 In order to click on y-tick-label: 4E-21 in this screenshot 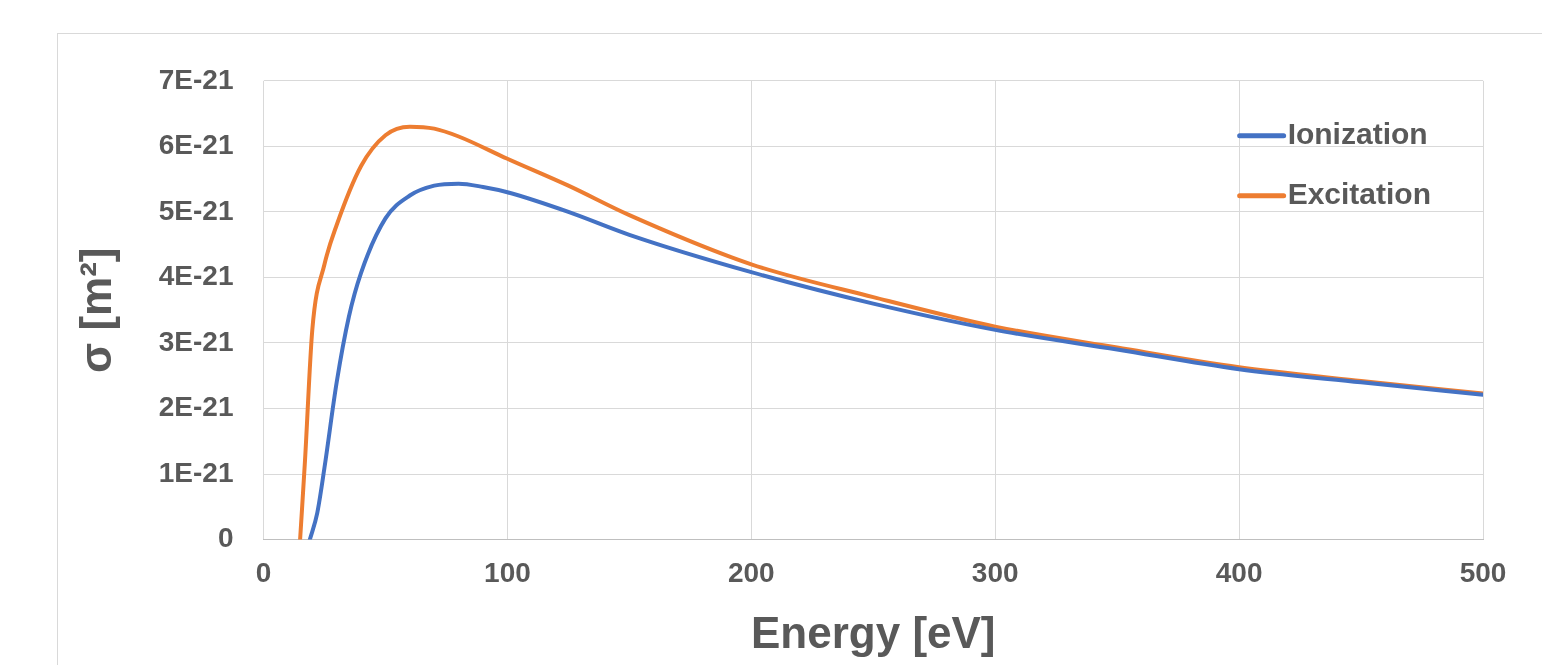, I will do `click(196, 276)`.